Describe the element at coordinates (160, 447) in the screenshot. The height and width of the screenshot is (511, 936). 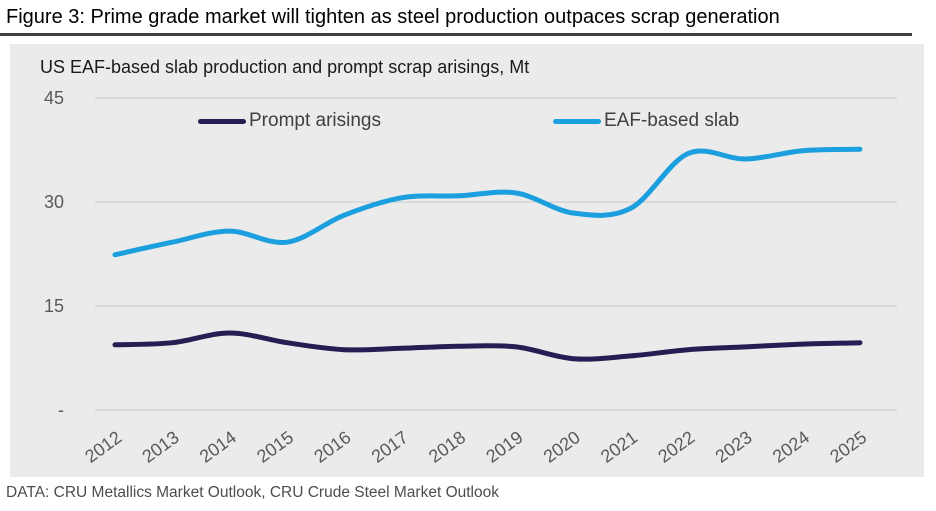
I see `x-tick-label: 2013` at that location.